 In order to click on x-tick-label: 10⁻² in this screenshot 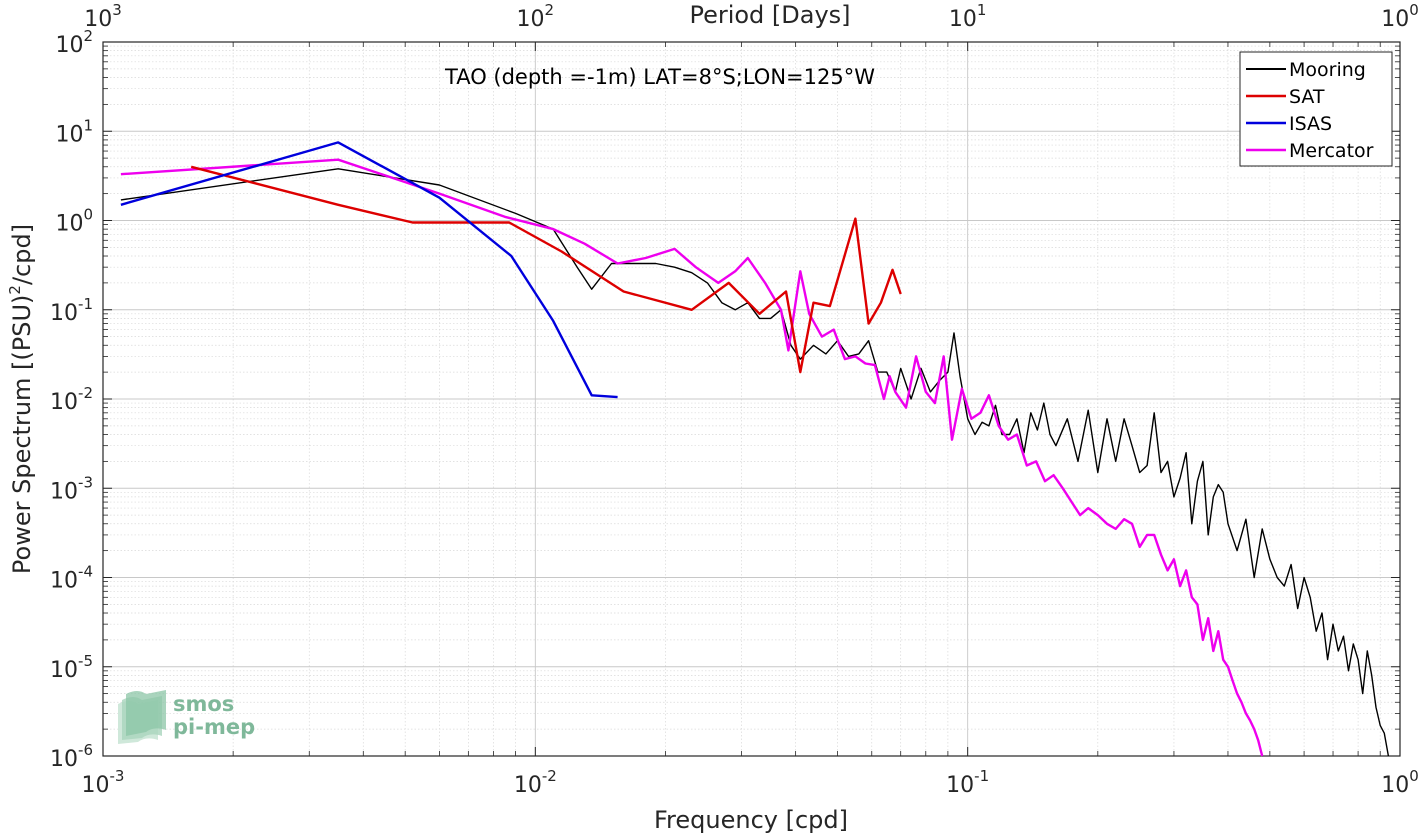, I will do `click(535, 782)`.